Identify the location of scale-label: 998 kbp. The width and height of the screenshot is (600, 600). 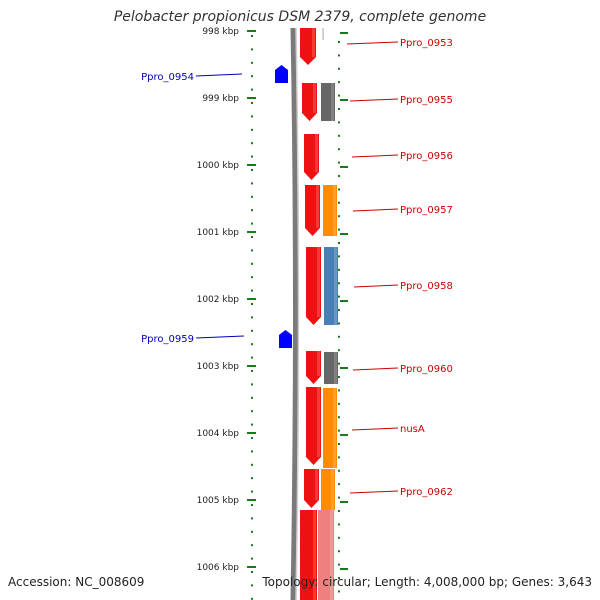
(220, 32).